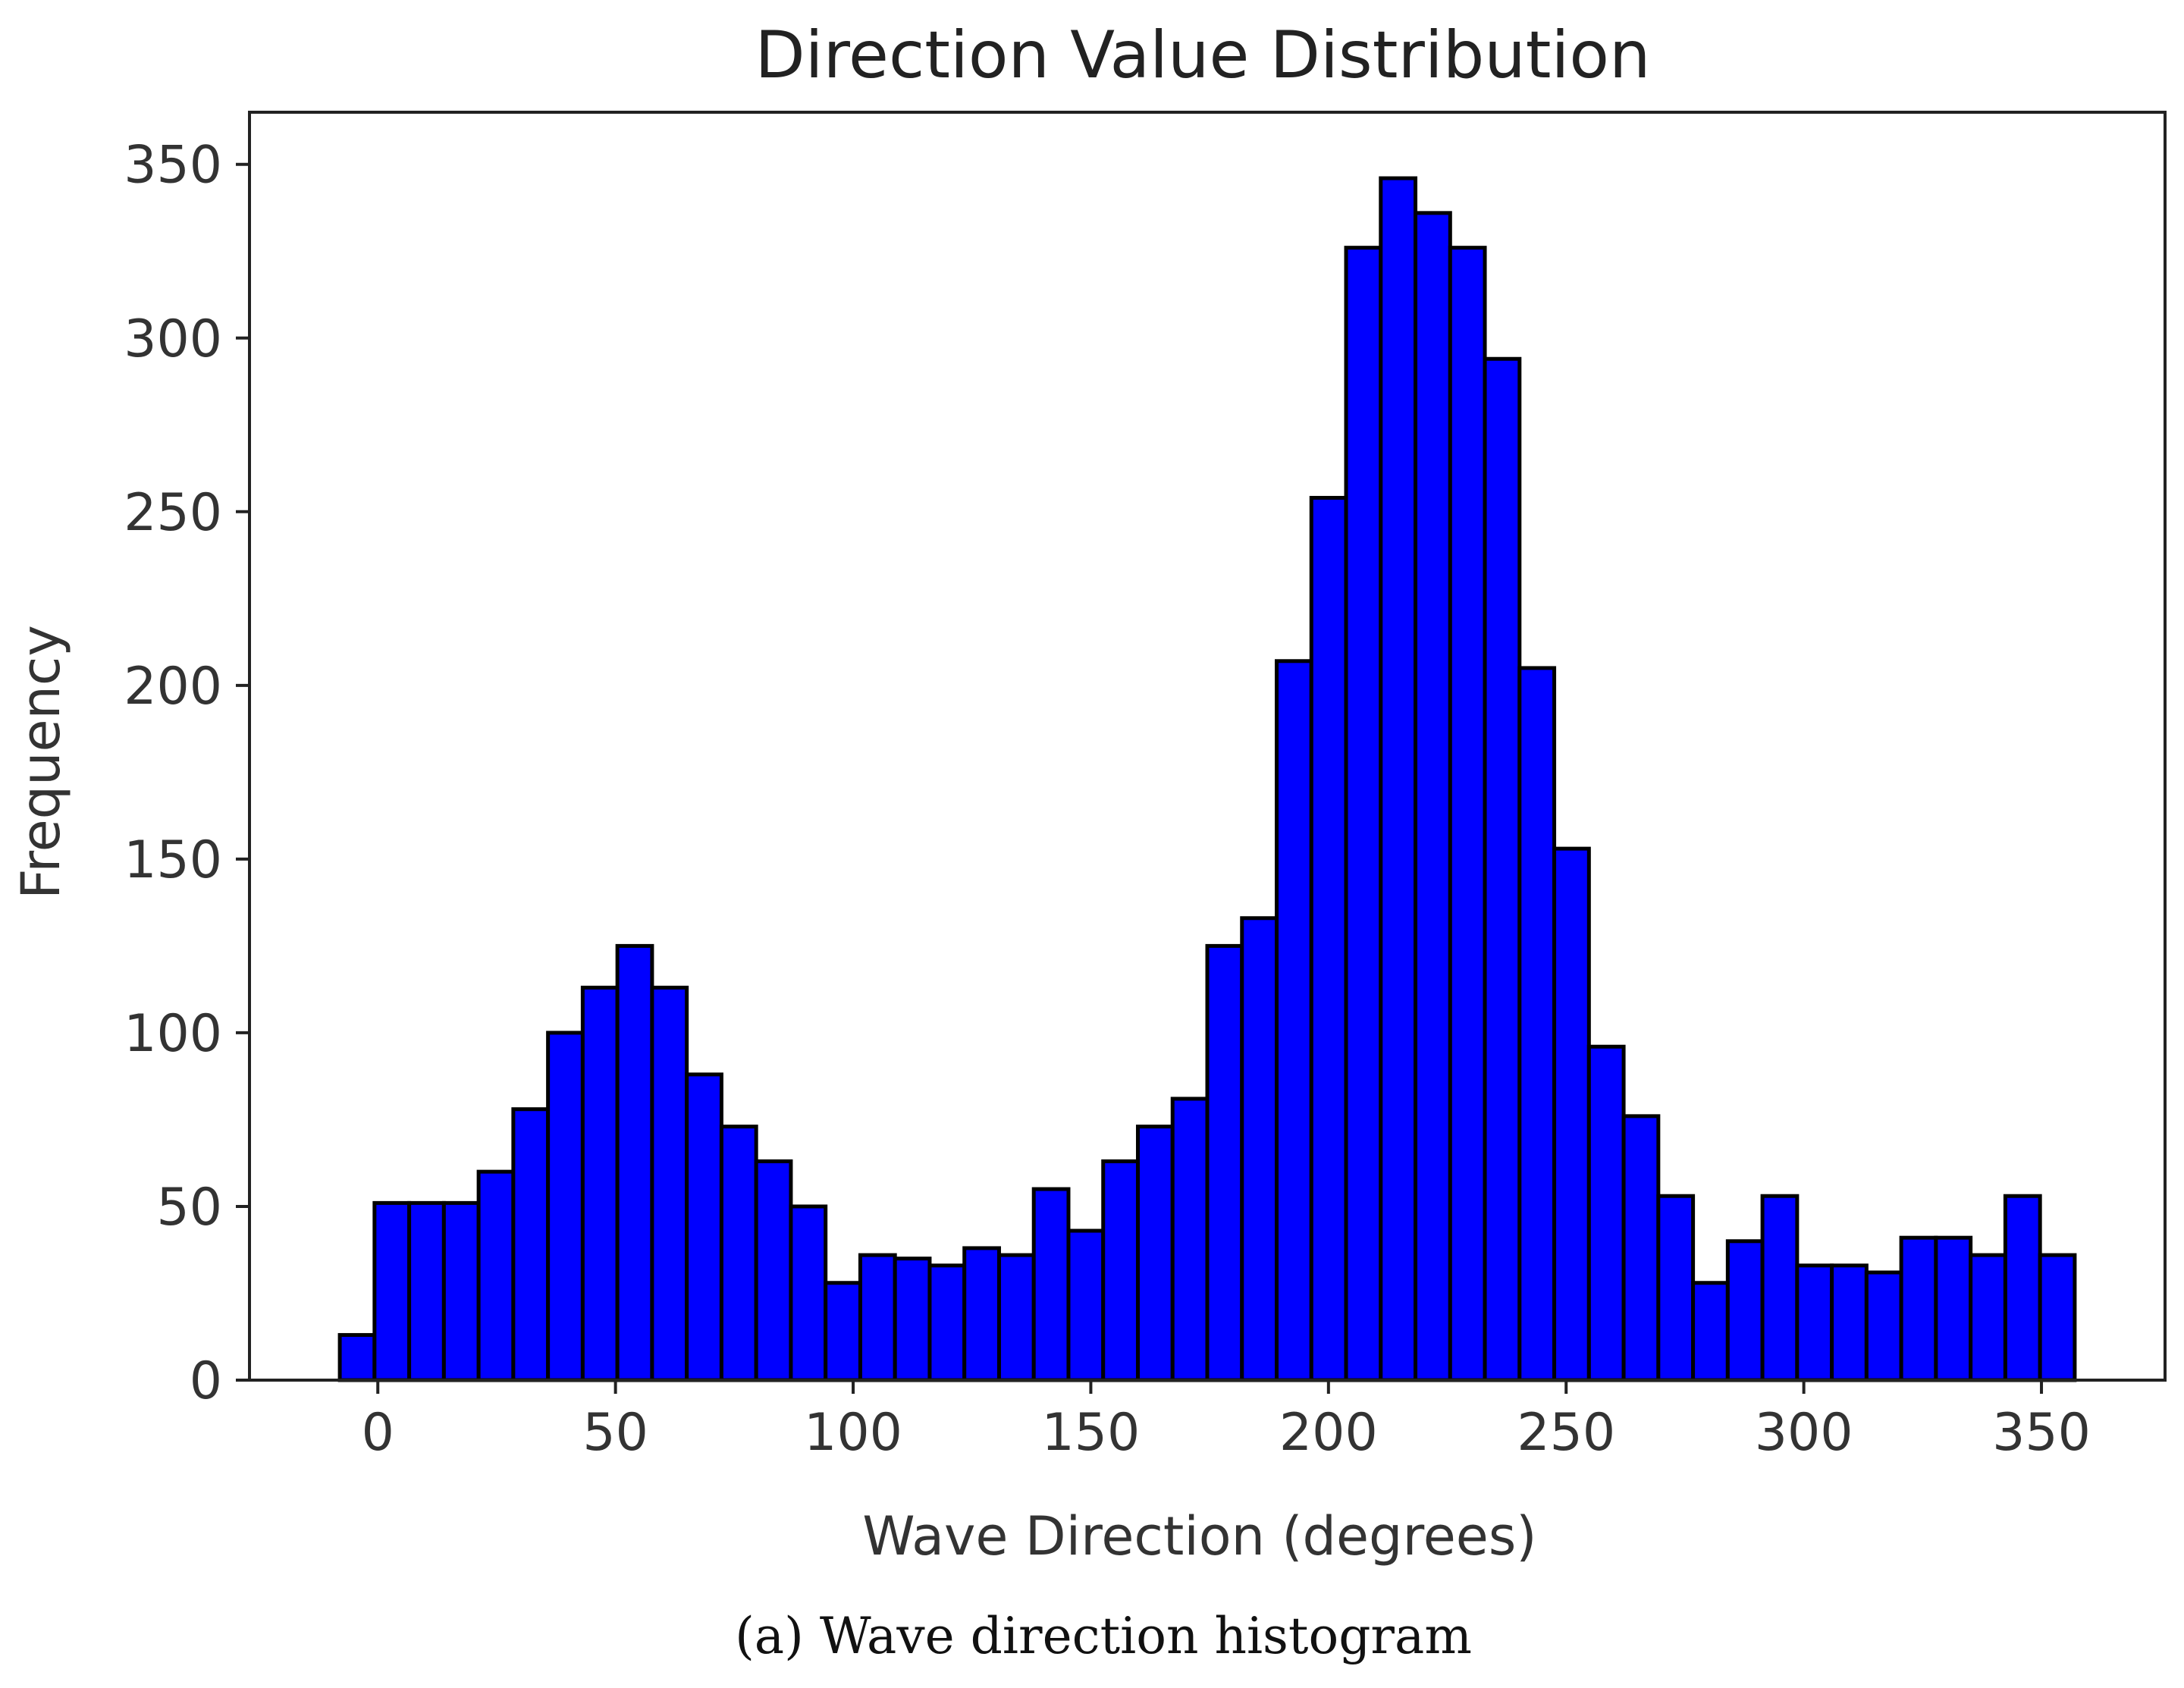 This screenshot has height=1688, width=2184. I want to click on figure-caption: (a) Wave direction histogram, so click(1103, 1636).